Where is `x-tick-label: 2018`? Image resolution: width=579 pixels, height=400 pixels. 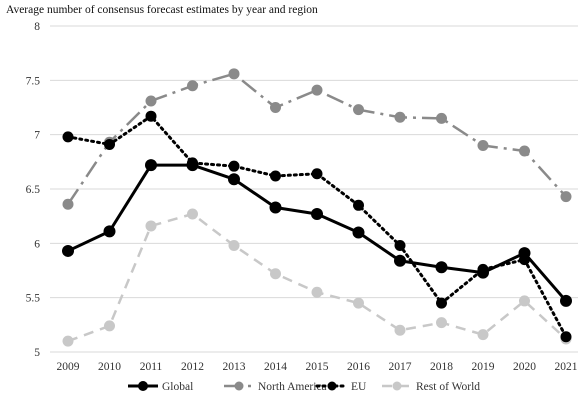 x-tick-label: 2018 is located at coordinates (441, 367).